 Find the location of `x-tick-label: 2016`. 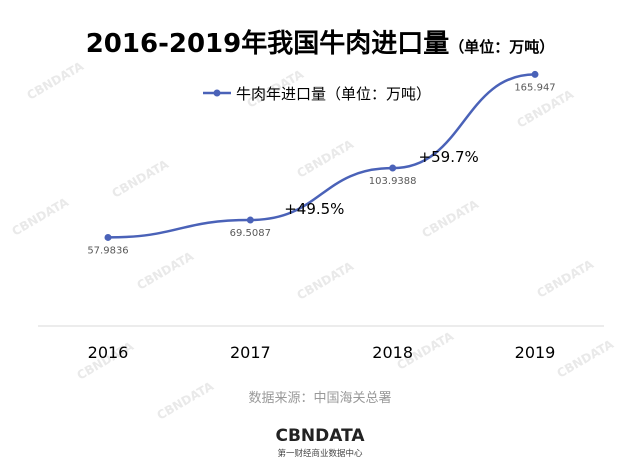

x-tick-label: 2016 is located at coordinates (108, 352).